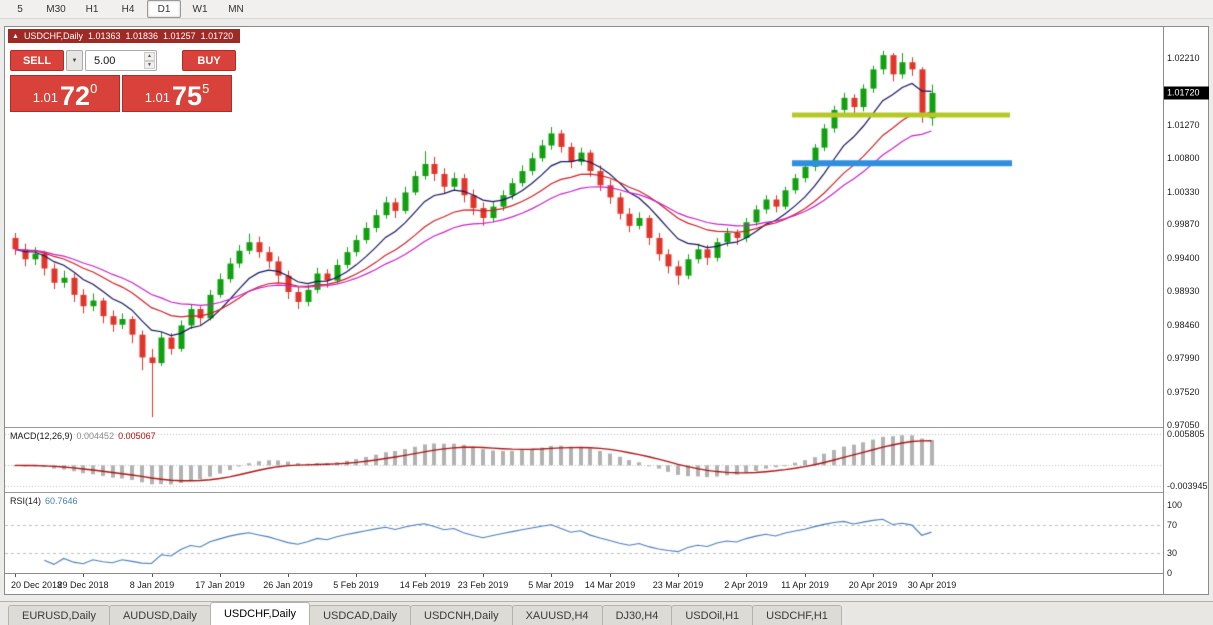 This screenshot has height=625, width=1213. Describe the element at coordinates (217, 36) in the screenshot. I see `ohlc-close: 1.01720` at that location.